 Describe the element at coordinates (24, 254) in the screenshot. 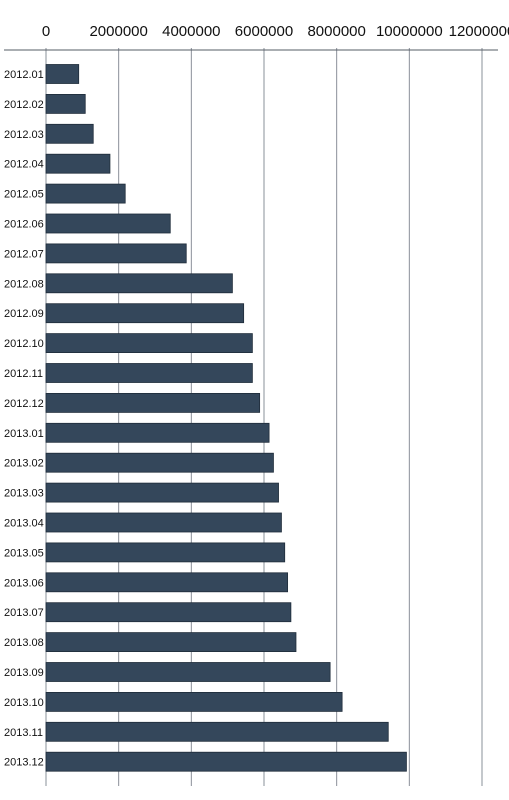

I see `category-label: 2012.07` at that location.